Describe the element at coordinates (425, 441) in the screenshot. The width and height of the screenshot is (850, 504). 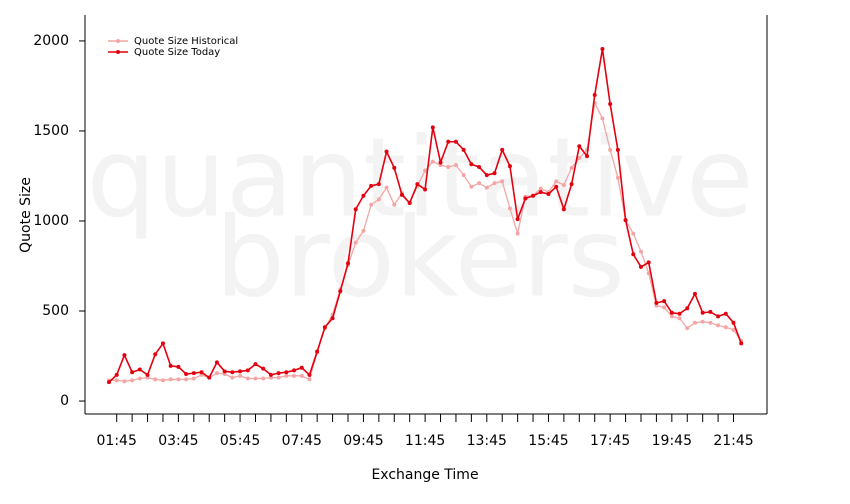
I see `x-tick-label: 11:45` at that location.